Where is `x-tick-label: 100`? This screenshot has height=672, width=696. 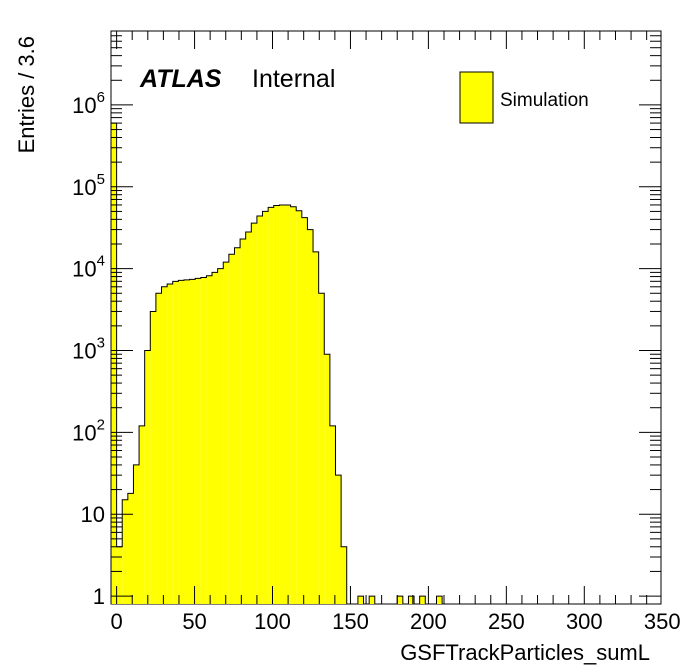 x-tick-label: 100 is located at coordinates (272, 621).